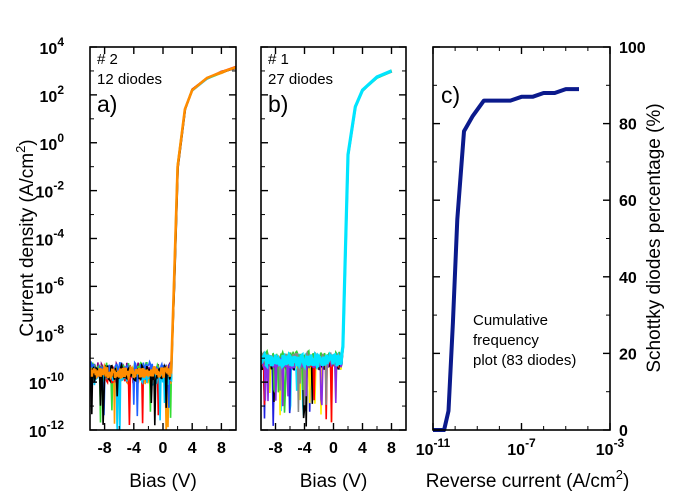  I want to click on y-tick-label: 10⁻², so click(50, 190).